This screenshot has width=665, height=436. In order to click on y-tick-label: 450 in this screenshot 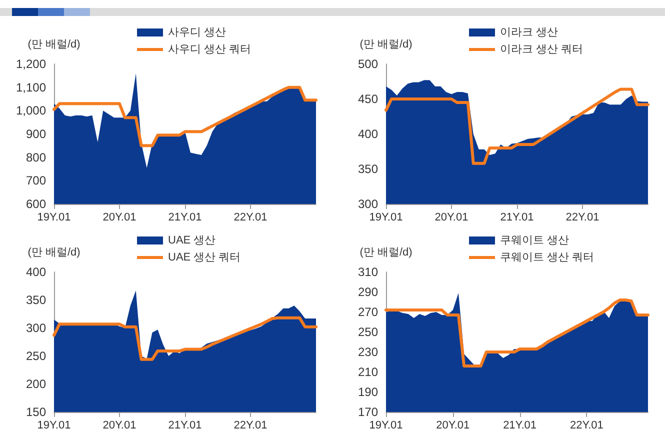, I will do `click(368, 99)`.